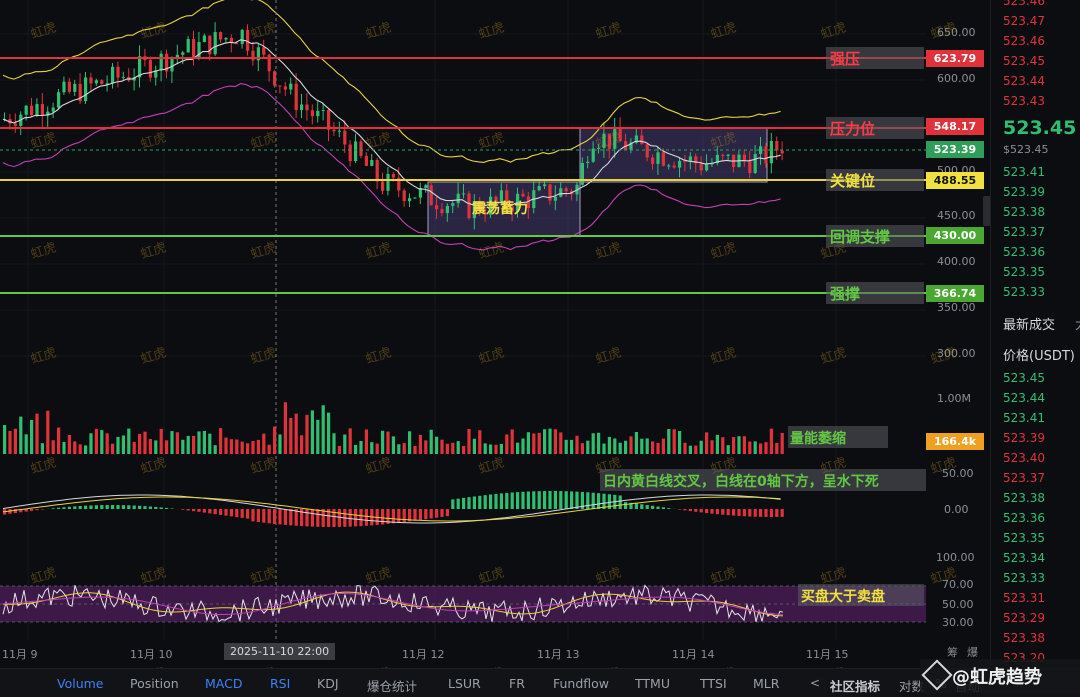 The height and width of the screenshot is (697, 1080). What do you see at coordinates (1029, 323) in the screenshot?
I see `trades-title: 最新成交` at bounding box center [1029, 323].